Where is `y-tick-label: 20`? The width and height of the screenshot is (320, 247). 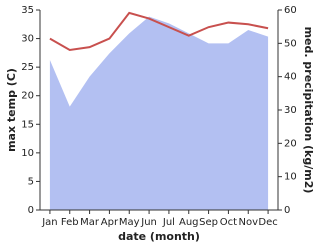 y-tick-label: 20 is located at coordinates (27, 96).